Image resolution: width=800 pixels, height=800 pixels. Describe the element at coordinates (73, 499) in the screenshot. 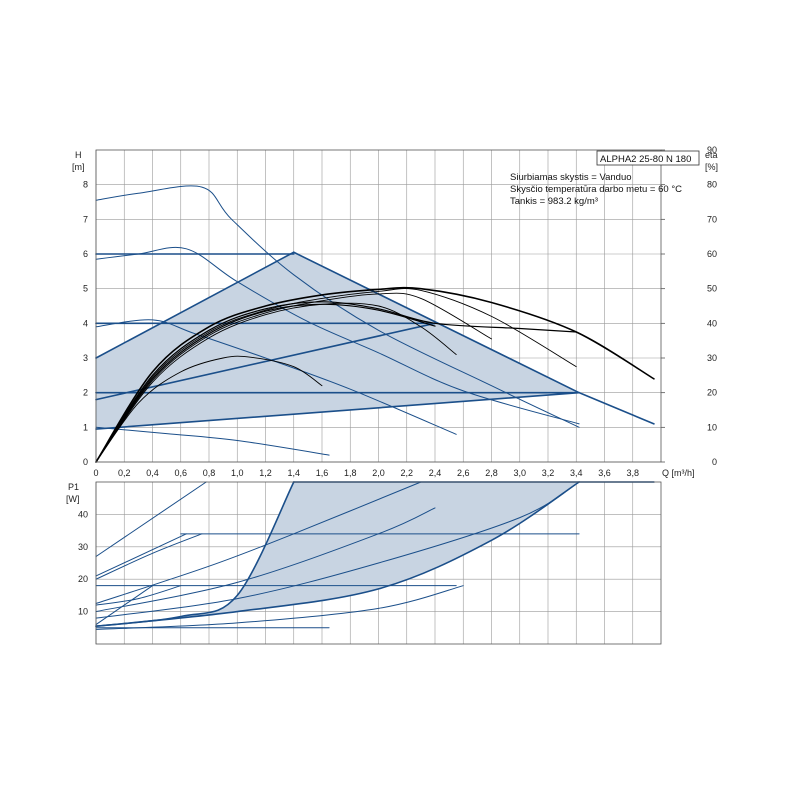

I see `p1-axis-unit: [W]` at that location.